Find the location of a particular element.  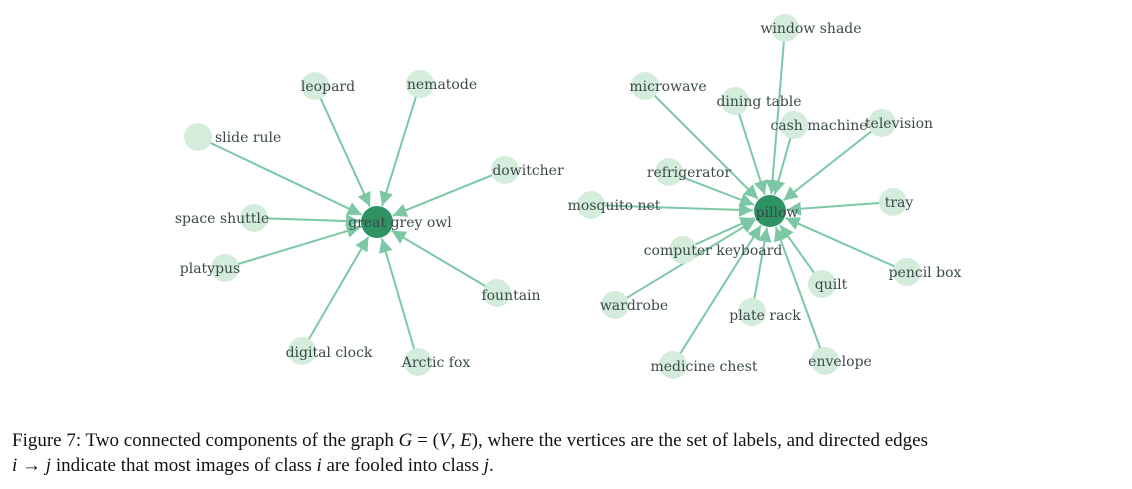

node-slide-rule: slide rule is located at coordinates (232, 137).